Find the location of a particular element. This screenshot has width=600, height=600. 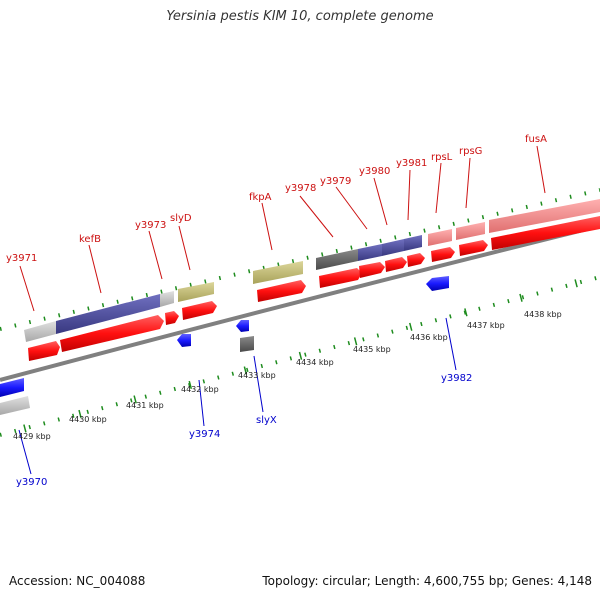

gene-y3970-box is located at coordinates (15, 405).